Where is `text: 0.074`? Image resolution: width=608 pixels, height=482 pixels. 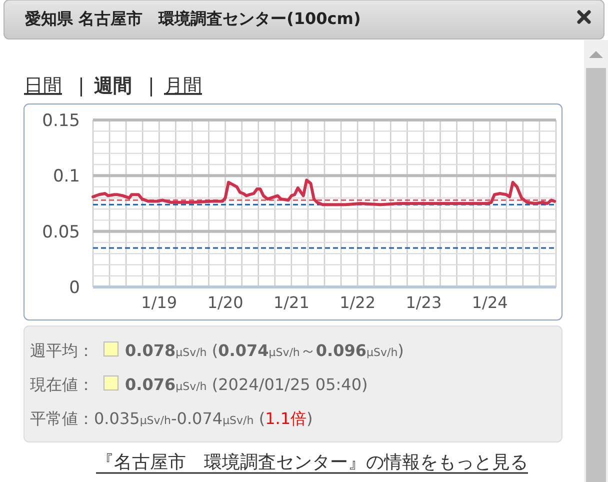
text: 0.074 is located at coordinates (243, 350).